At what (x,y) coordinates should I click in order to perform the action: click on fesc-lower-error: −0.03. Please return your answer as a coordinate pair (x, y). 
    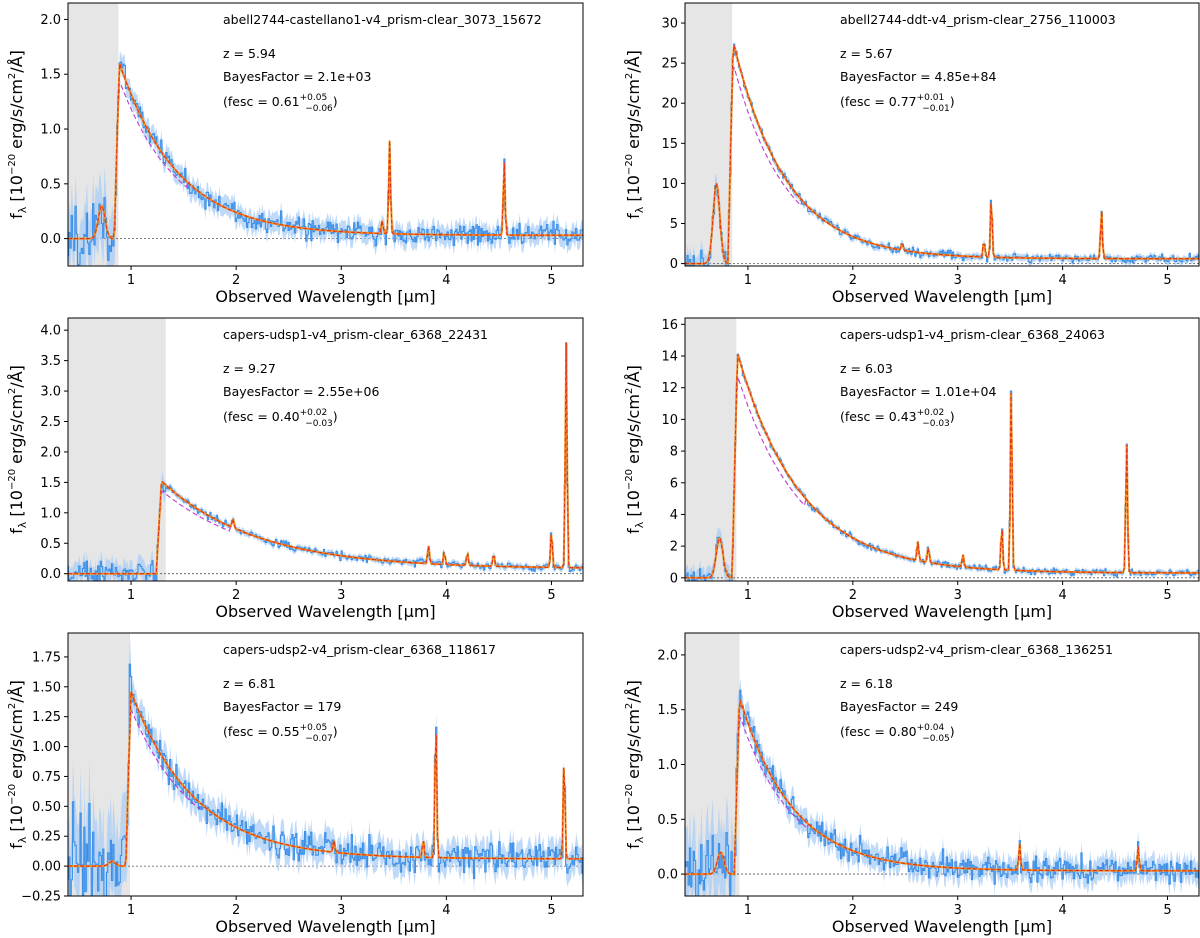
    Looking at the image, I should click on (319, 424).